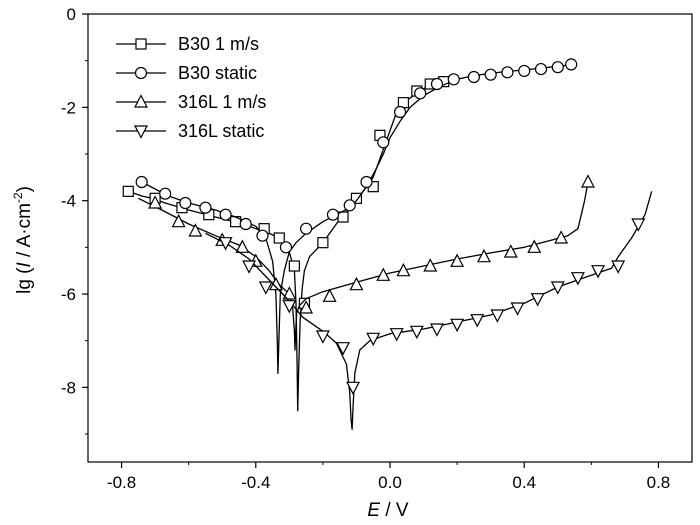 This screenshot has height=525, width=700. Describe the element at coordinates (23, 240) in the screenshot. I see `y-axis-label: lg (I / A·cm-2)` at that location.